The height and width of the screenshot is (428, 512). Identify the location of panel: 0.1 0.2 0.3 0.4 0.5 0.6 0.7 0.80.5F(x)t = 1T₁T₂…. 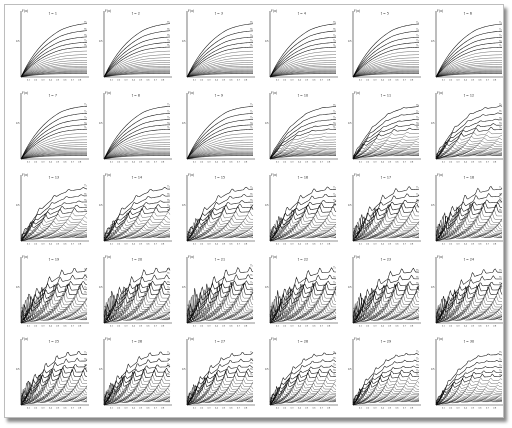
(52, 45).